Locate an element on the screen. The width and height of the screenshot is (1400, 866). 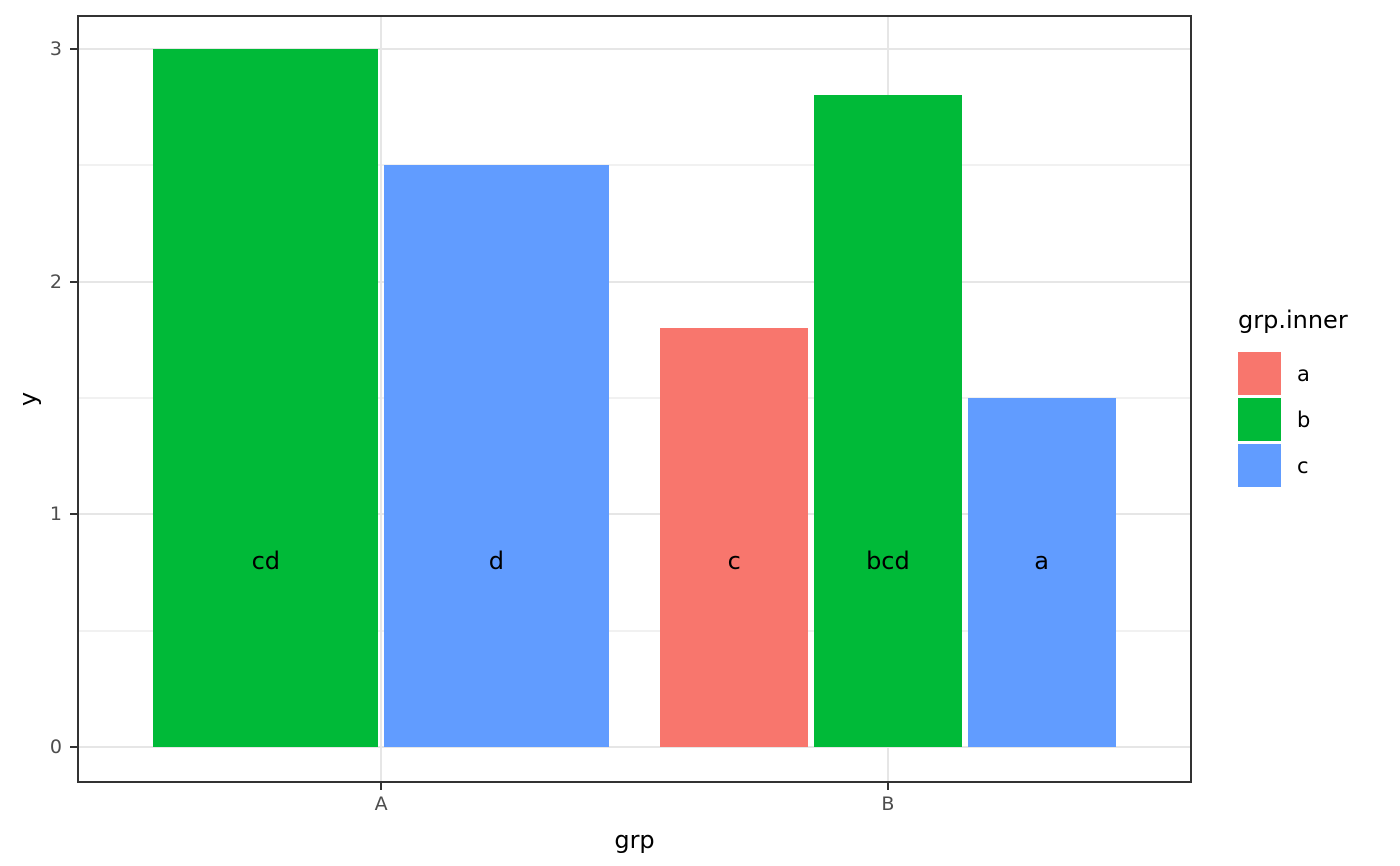
bar-label: a is located at coordinates (1041, 560).